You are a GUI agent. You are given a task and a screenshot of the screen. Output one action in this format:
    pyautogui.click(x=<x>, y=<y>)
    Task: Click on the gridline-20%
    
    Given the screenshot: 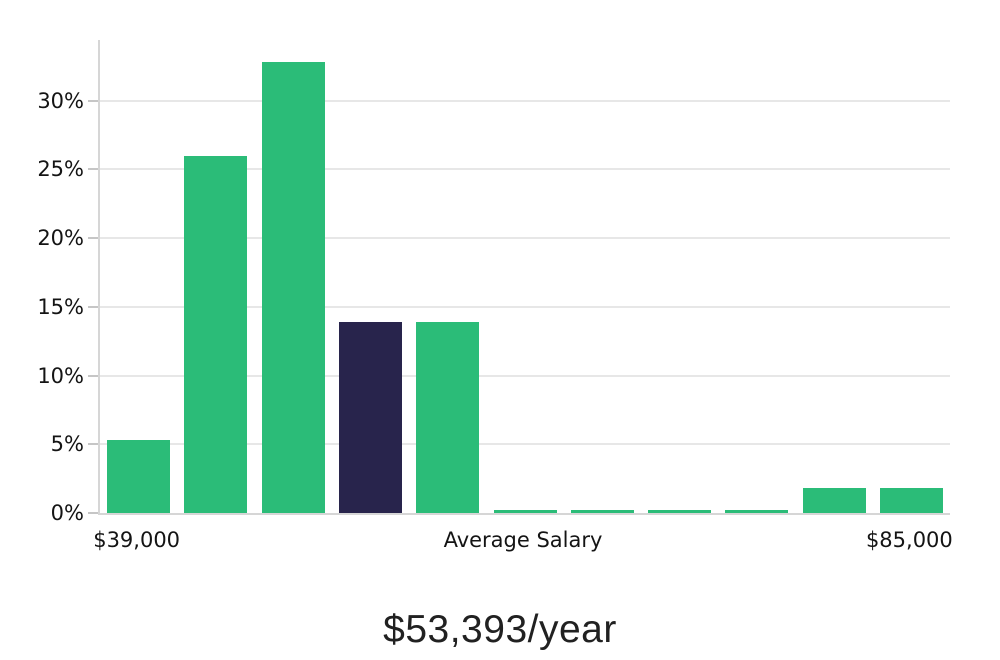 What is the action you would take?
    pyautogui.click(x=525, y=238)
    